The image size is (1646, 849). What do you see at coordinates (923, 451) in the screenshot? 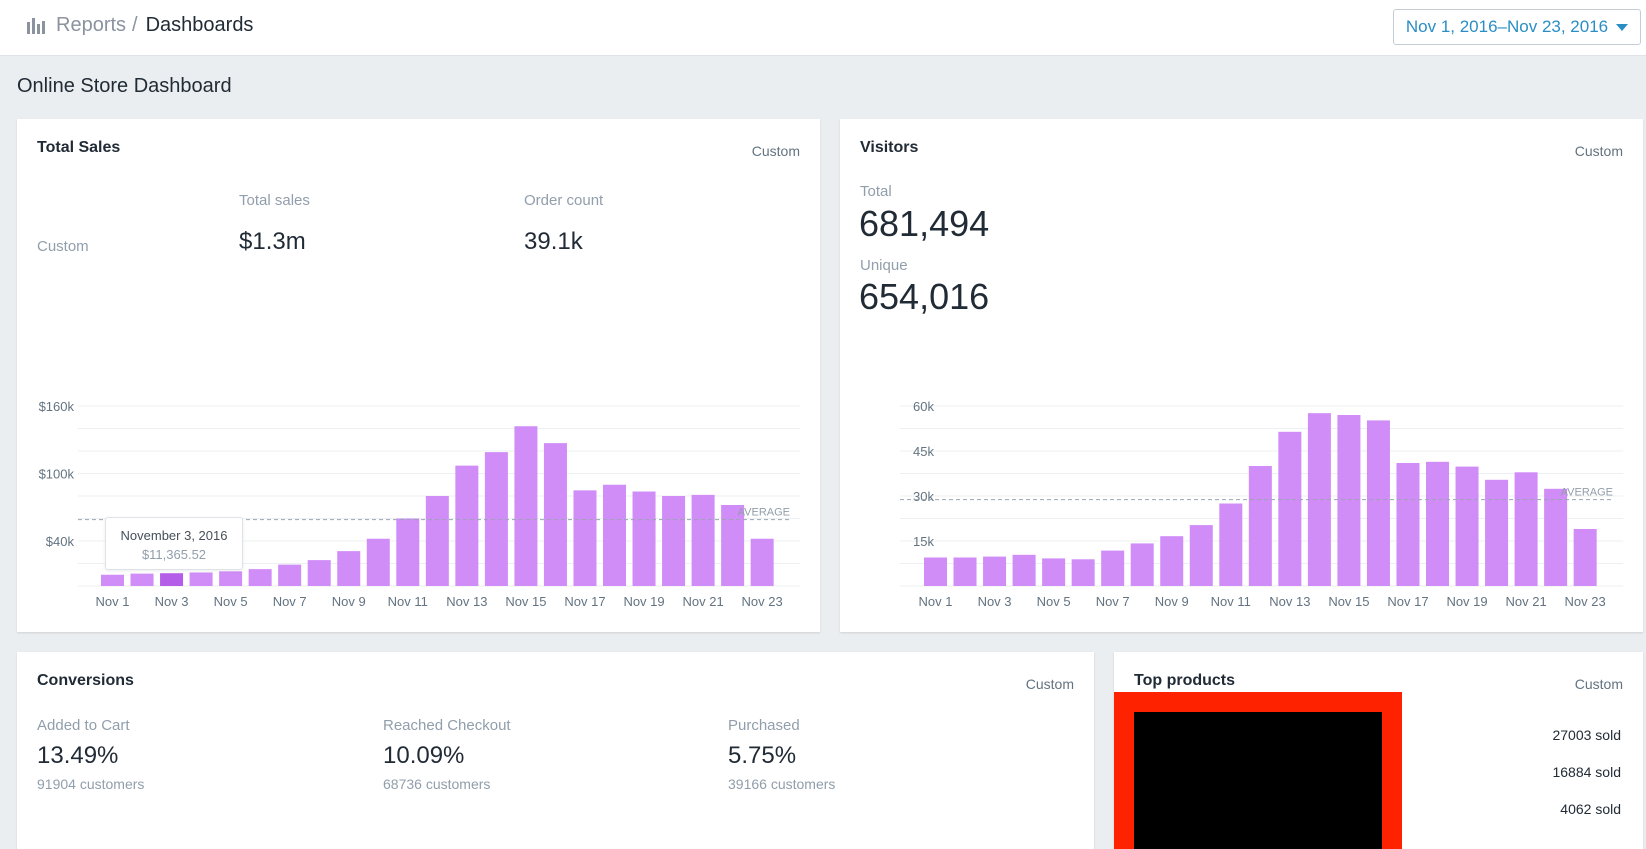
I see `y-tick-label: 45k` at bounding box center [923, 451].